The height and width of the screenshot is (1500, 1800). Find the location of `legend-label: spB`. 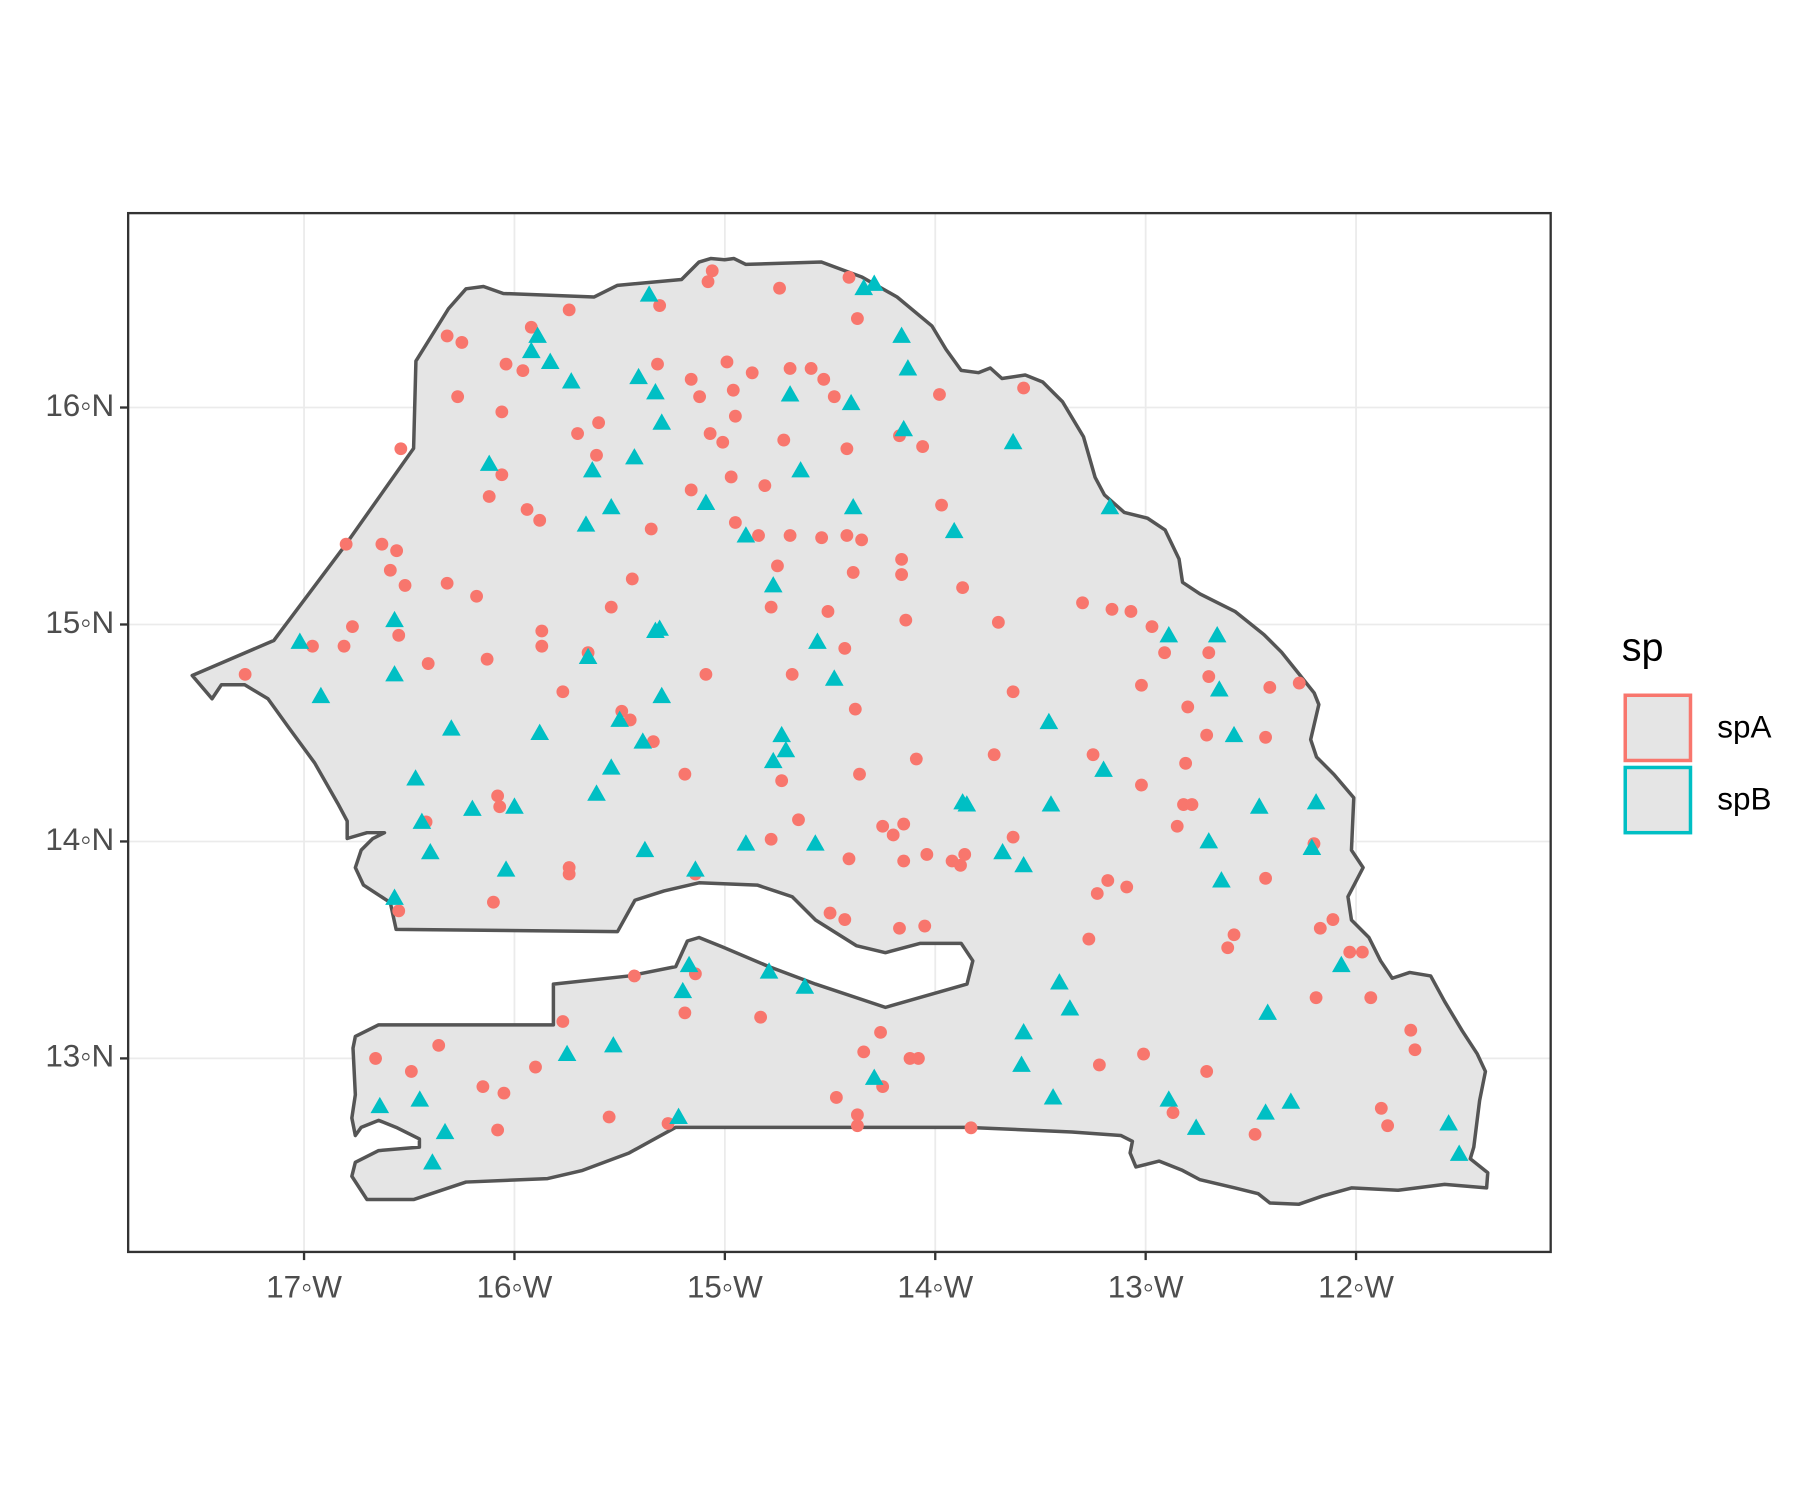

legend-label: spB is located at coordinates (1744, 799).